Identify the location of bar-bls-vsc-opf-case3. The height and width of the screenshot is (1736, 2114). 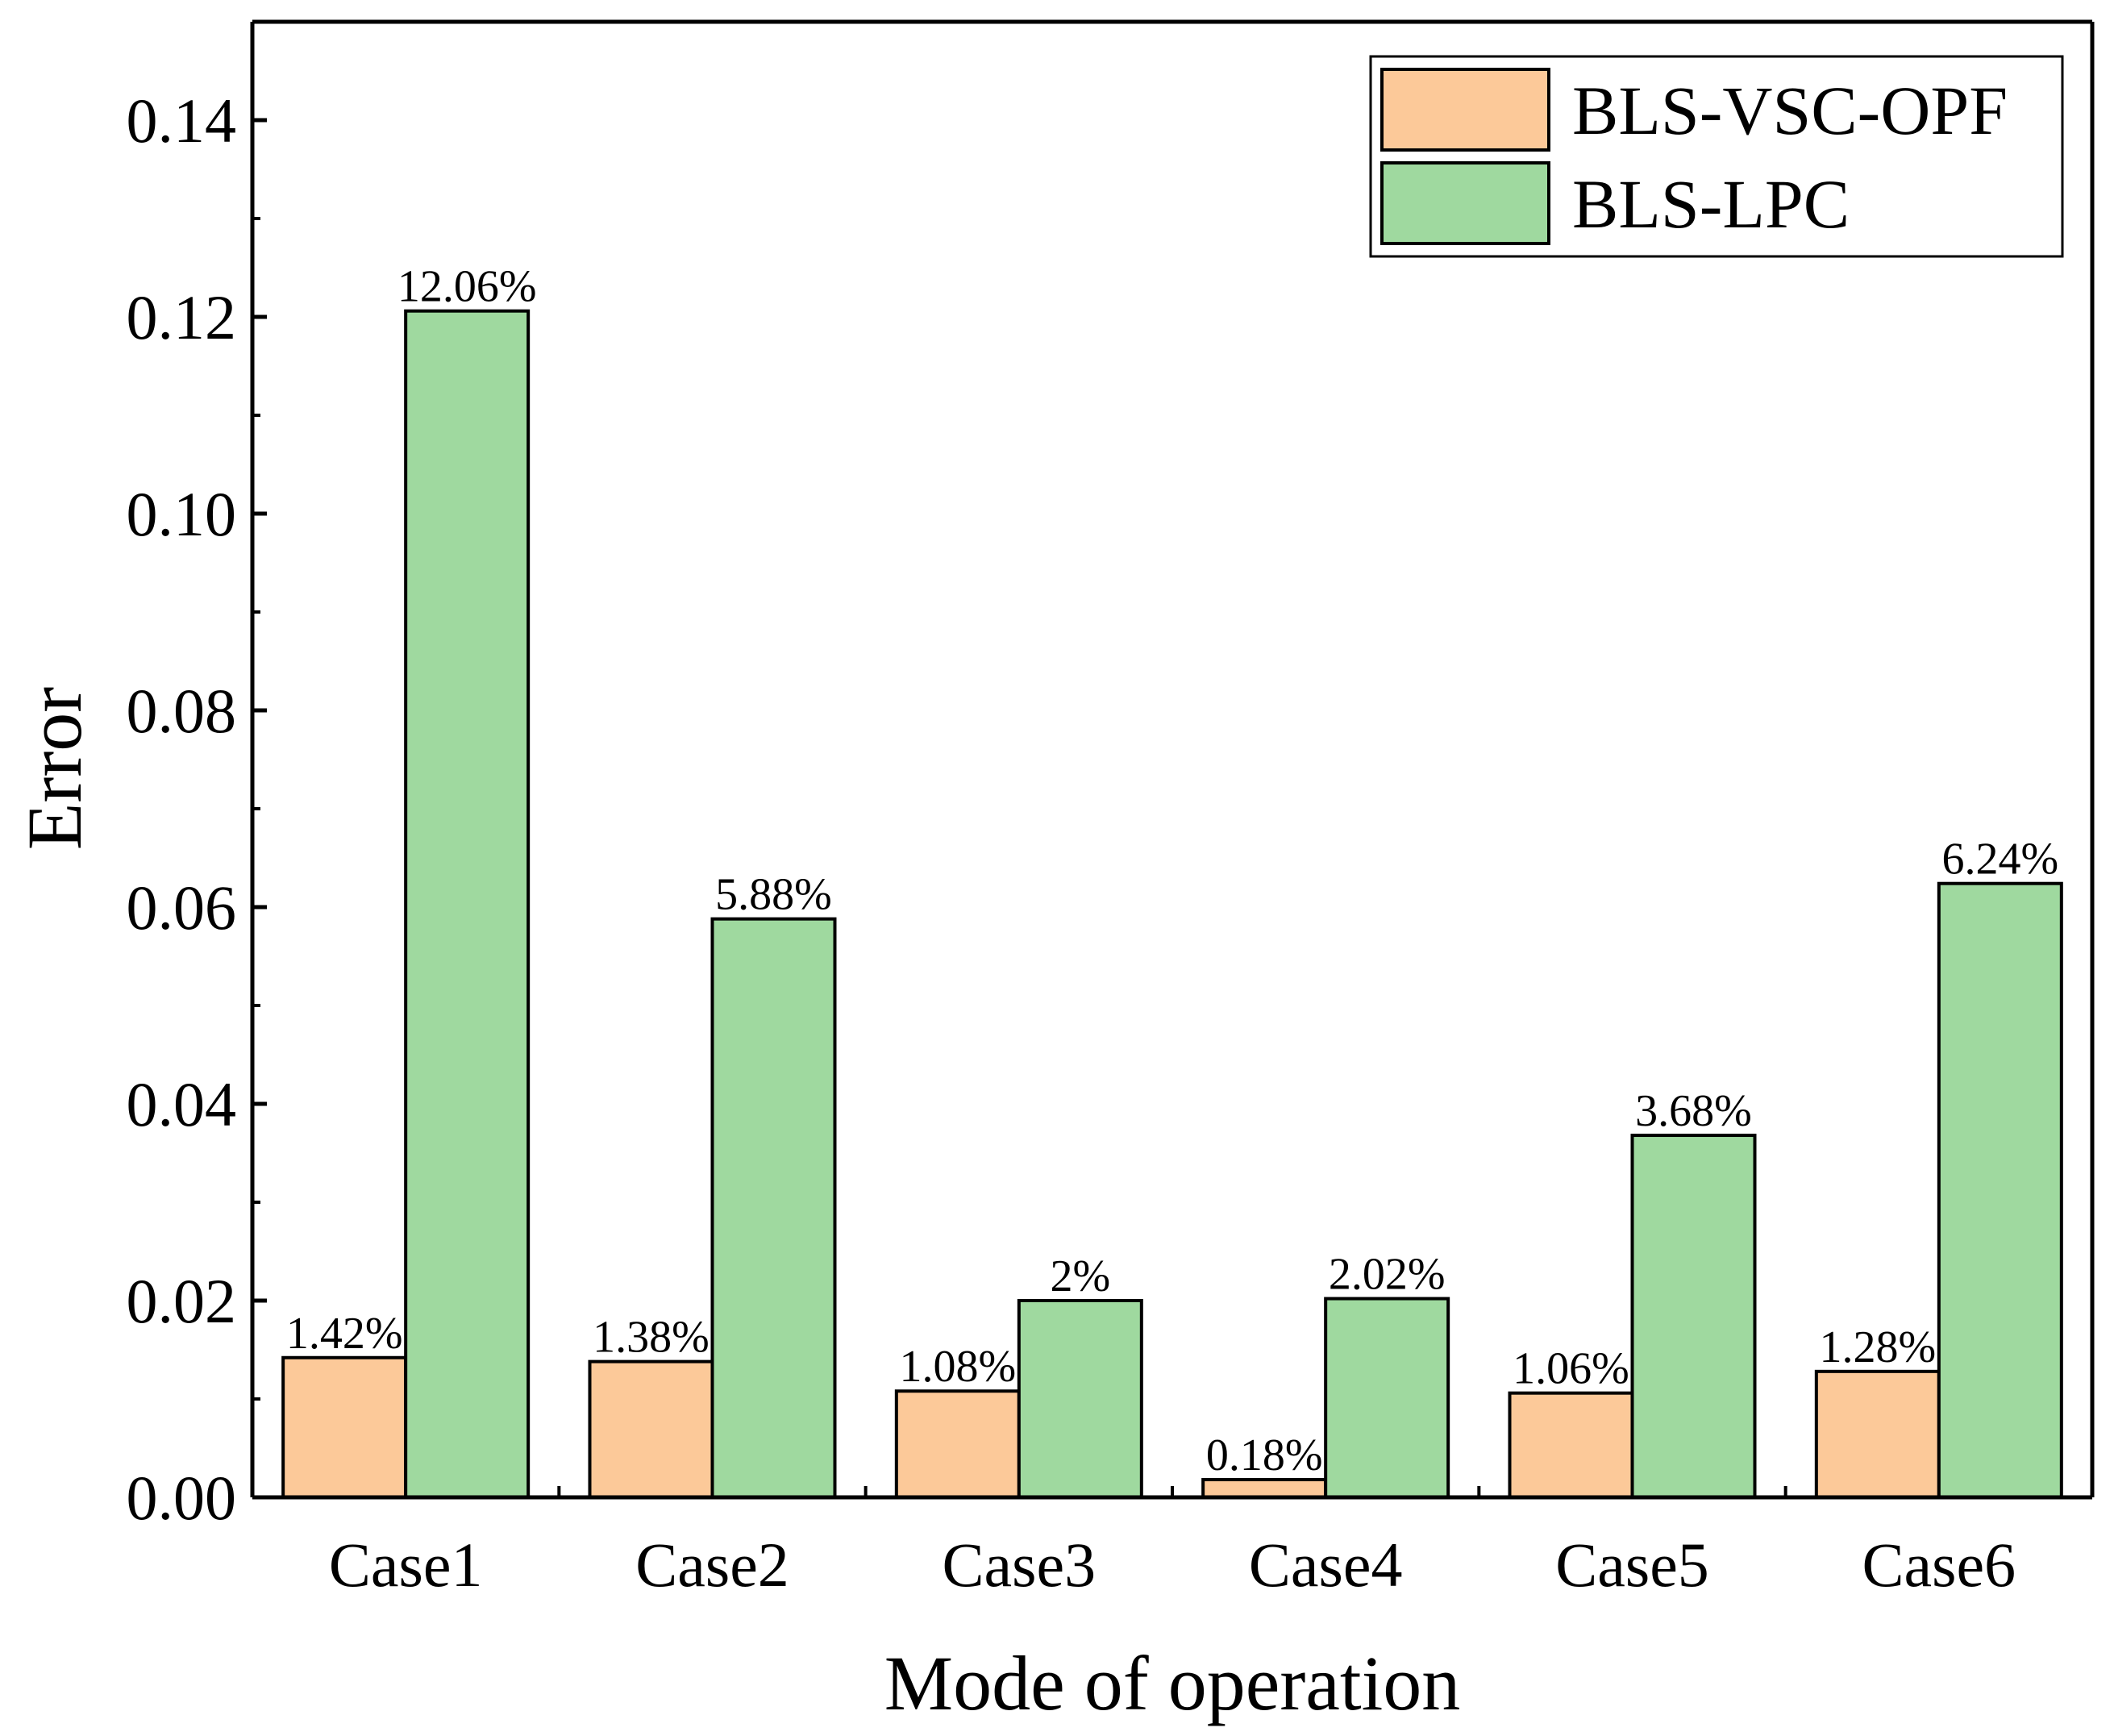
(957, 1444).